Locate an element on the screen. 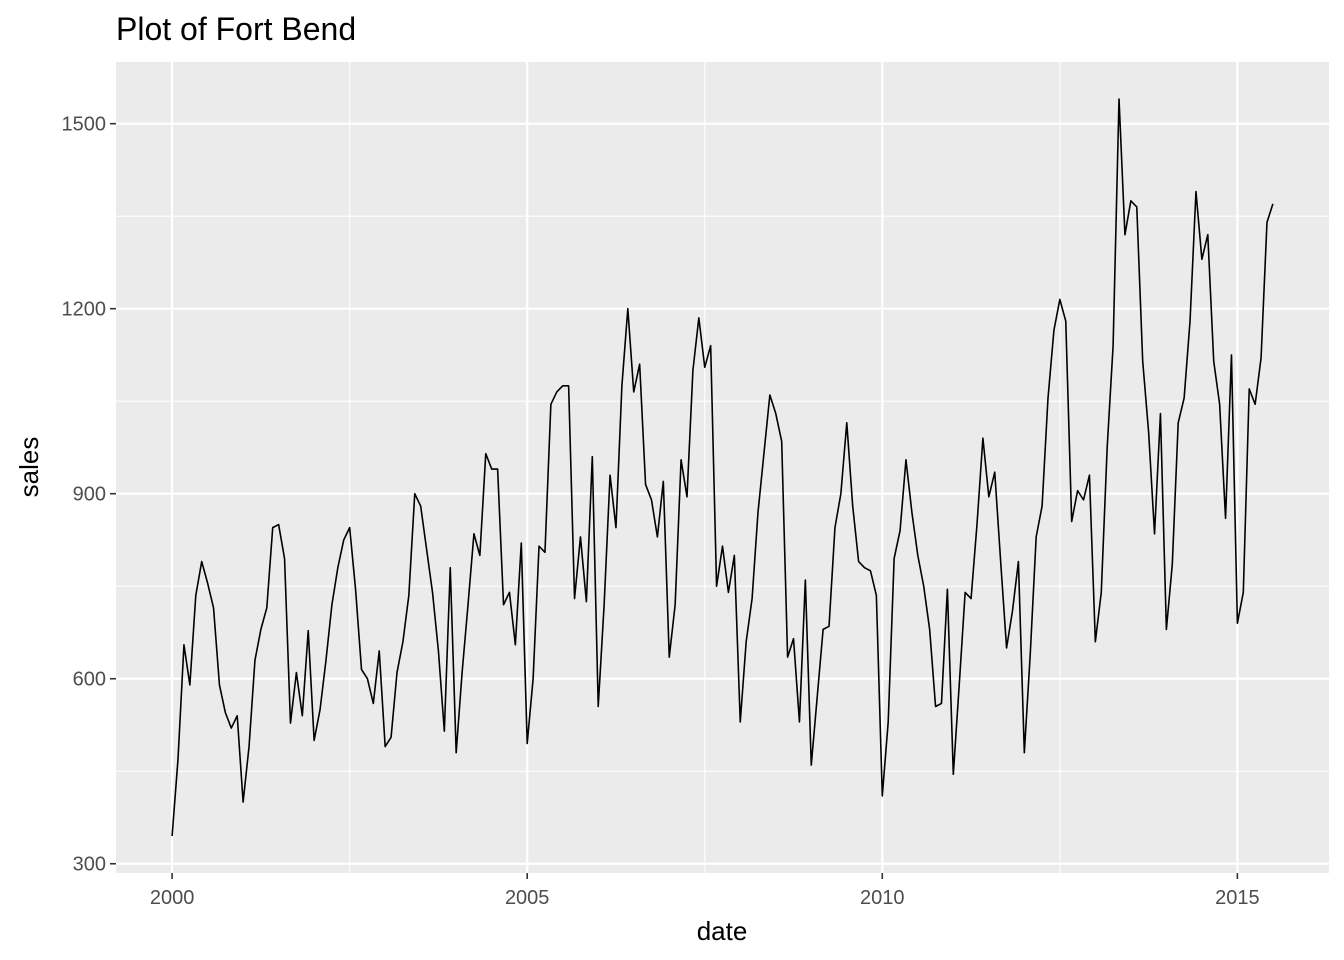 The width and height of the screenshot is (1344, 960). y-tick-label: 300 is located at coordinates (89, 865).